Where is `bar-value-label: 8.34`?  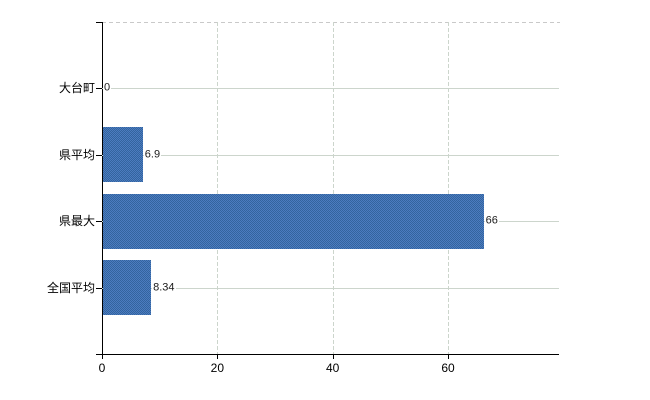
bar-value-label: 8.34 is located at coordinates (164, 288).